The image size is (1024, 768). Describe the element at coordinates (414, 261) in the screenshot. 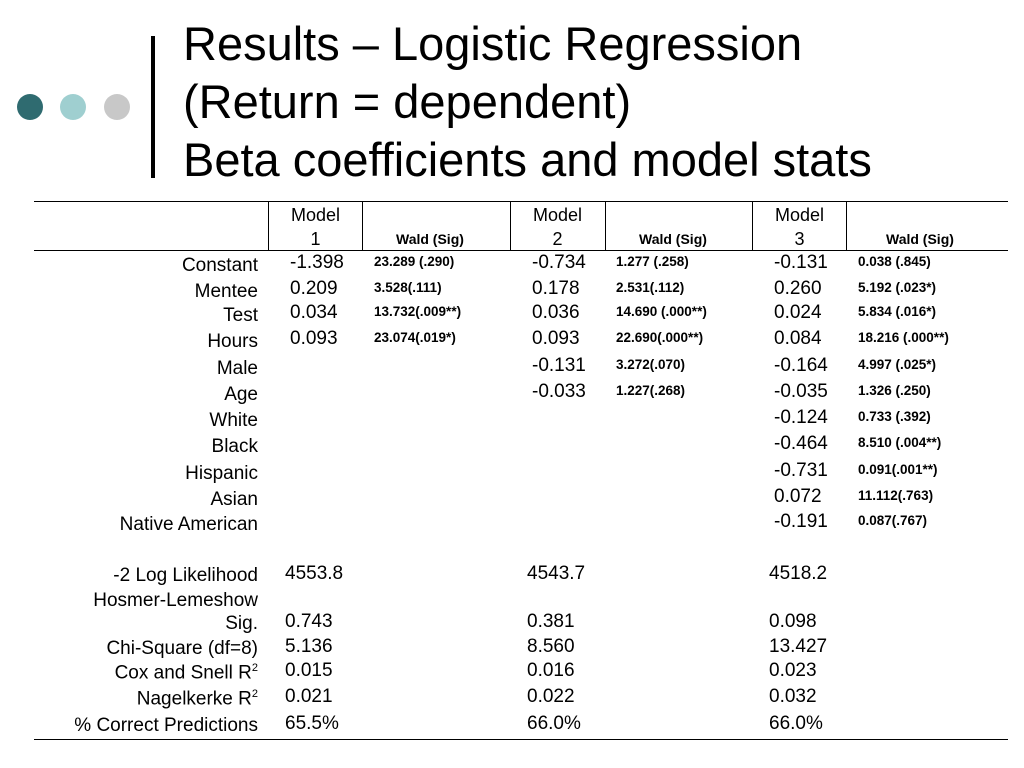

I see `wald-value: 23.289 (.290)` at that location.